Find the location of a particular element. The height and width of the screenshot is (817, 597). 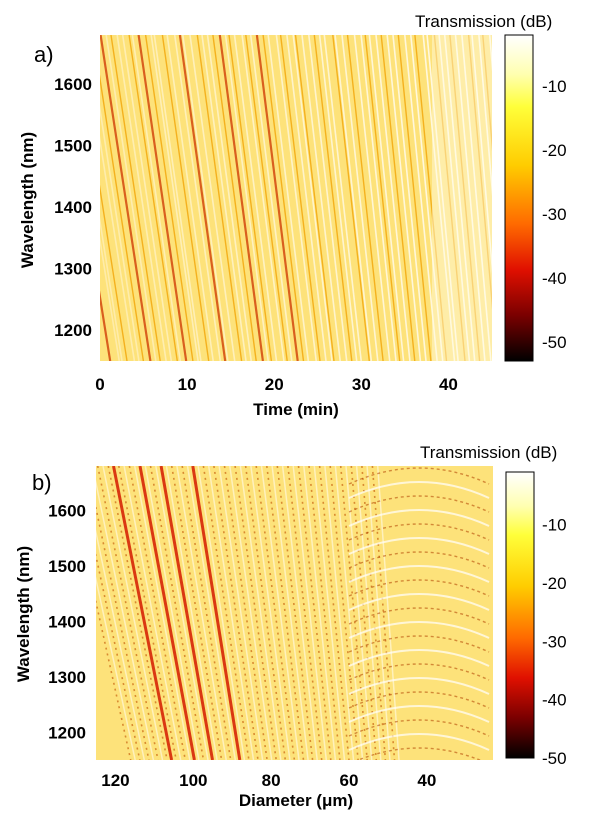

panel-b-colorbar-title: Transmission (dB) is located at coordinates (488, 452).